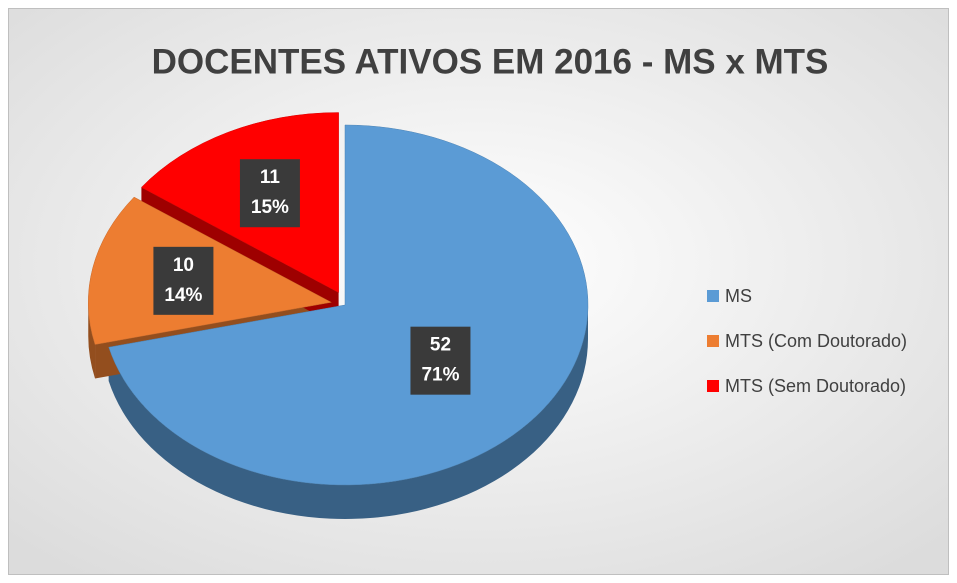 This screenshot has width=957, height=583. I want to click on data-label: 52, so click(440, 345).